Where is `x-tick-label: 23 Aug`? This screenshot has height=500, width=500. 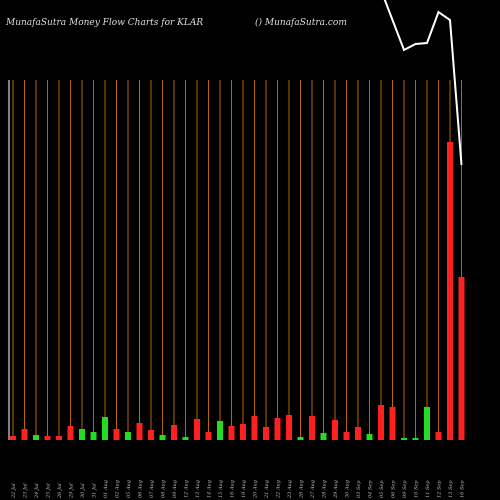
x-tick-label: 23 Aug is located at coordinates (290, 489).